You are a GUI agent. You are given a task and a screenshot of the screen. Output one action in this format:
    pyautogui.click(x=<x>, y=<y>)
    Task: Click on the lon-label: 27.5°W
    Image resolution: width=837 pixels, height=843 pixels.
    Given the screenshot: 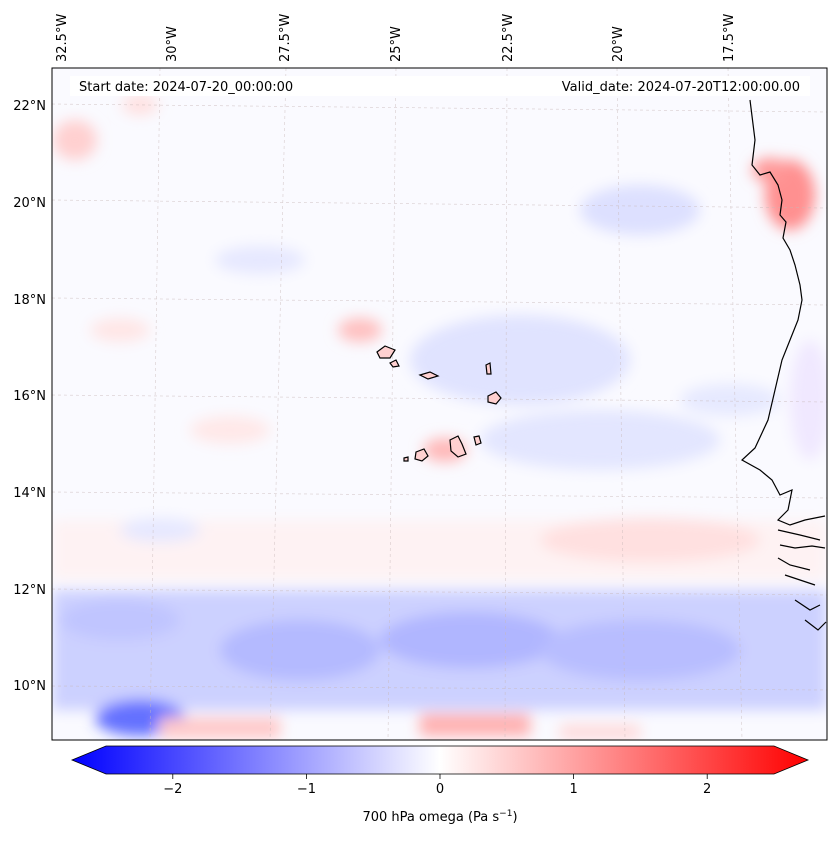 What is the action you would take?
    pyautogui.click(x=285, y=38)
    